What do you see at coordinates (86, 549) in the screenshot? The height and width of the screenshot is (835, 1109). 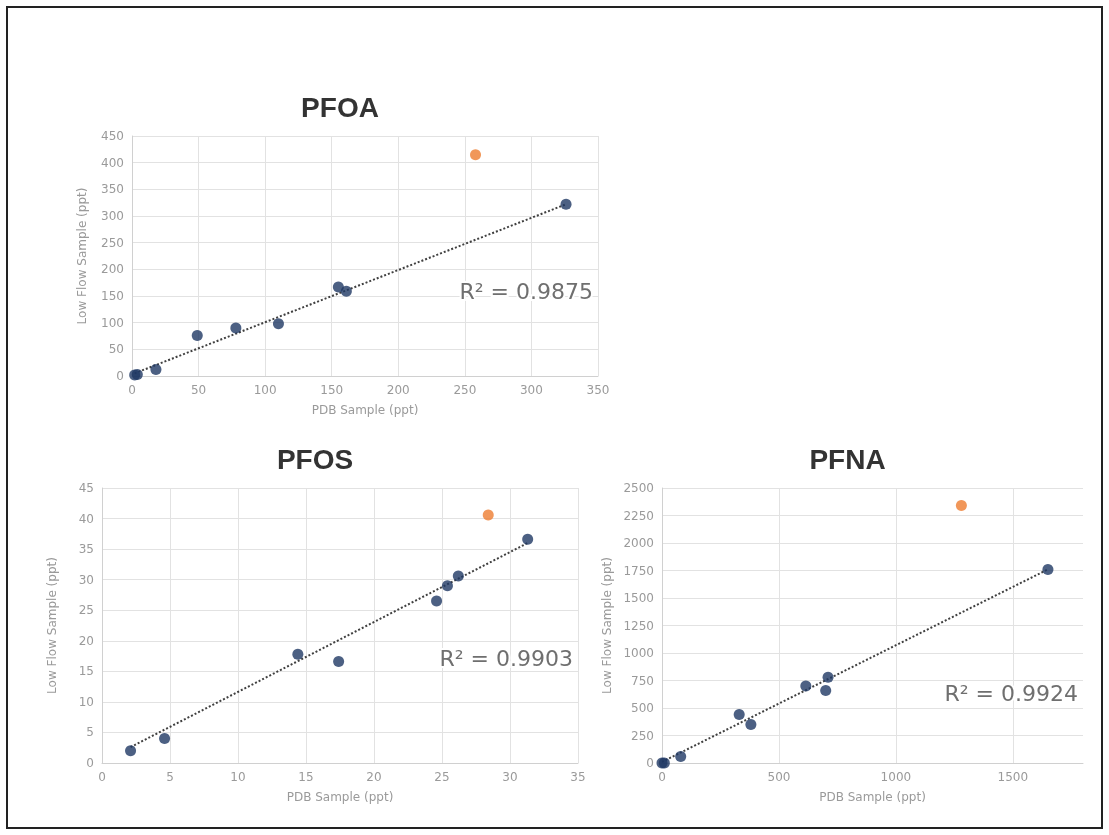 I see `y-tick-label: 35` at bounding box center [86, 549].